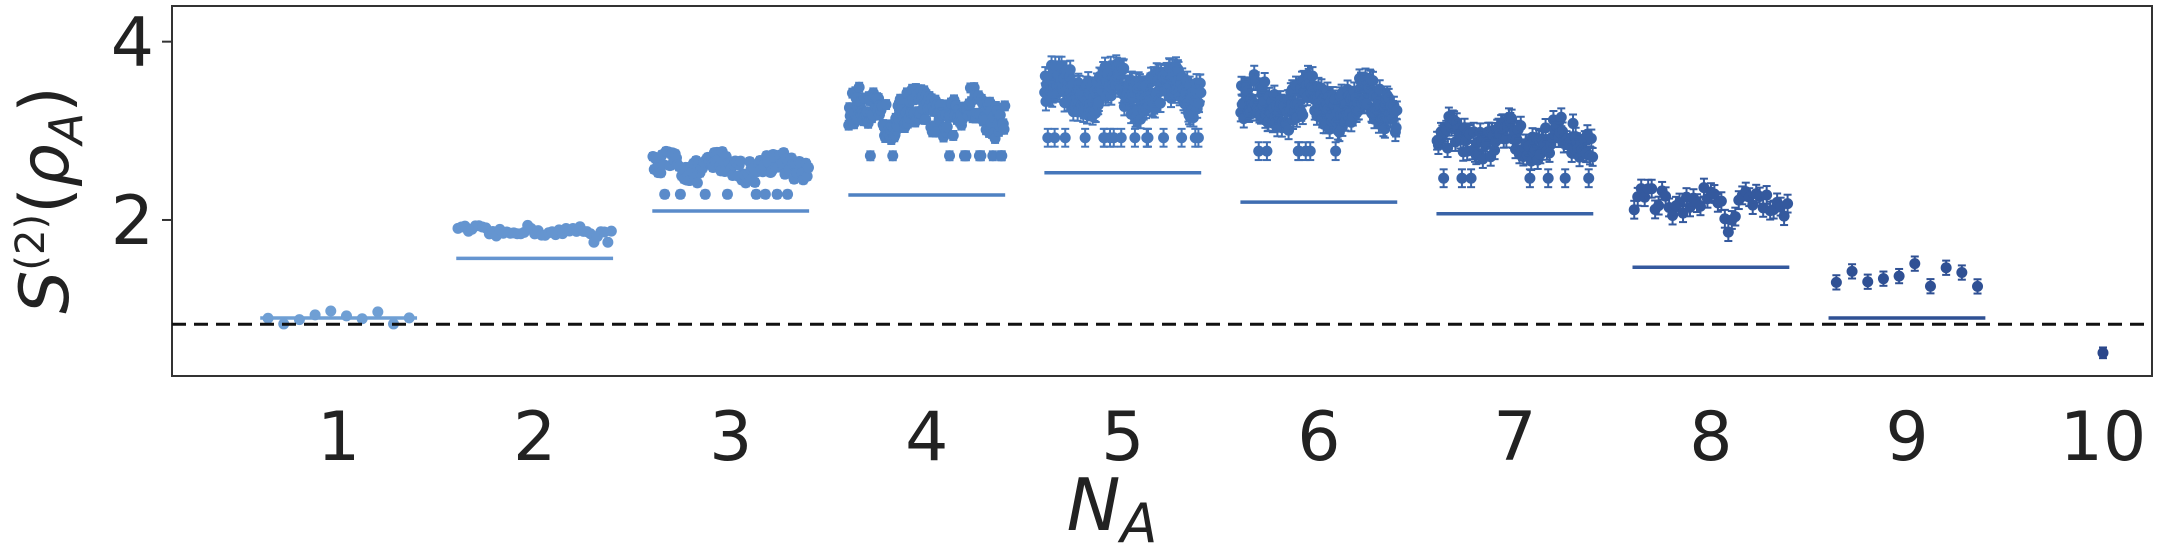  Describe the element at coordinates (1094, 505) in the screenshot. I see `x-axis-label-main: N` at that location.